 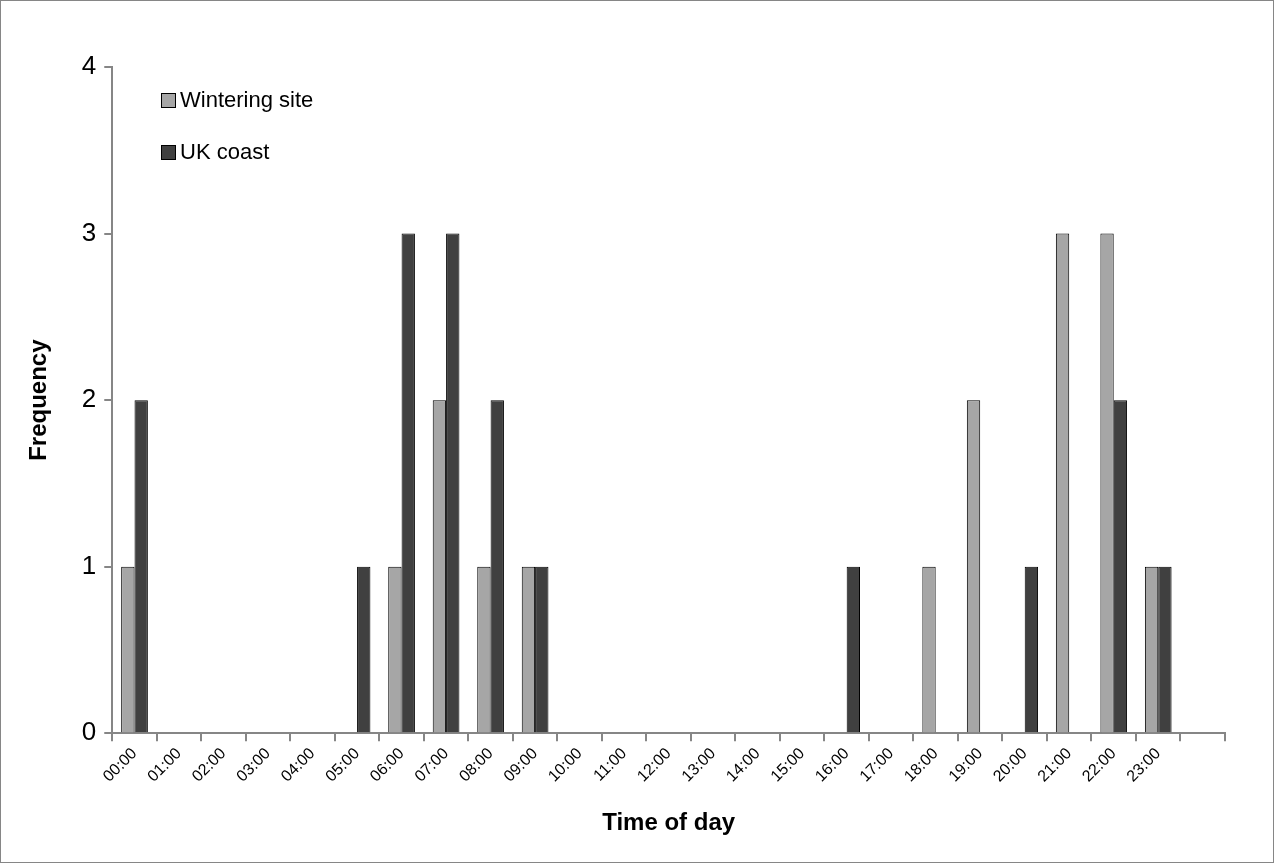 What do you see at coordinates (89, 731) in the screenshot?
I see `y-tick-label: 0` at bounding box center [89, 731].